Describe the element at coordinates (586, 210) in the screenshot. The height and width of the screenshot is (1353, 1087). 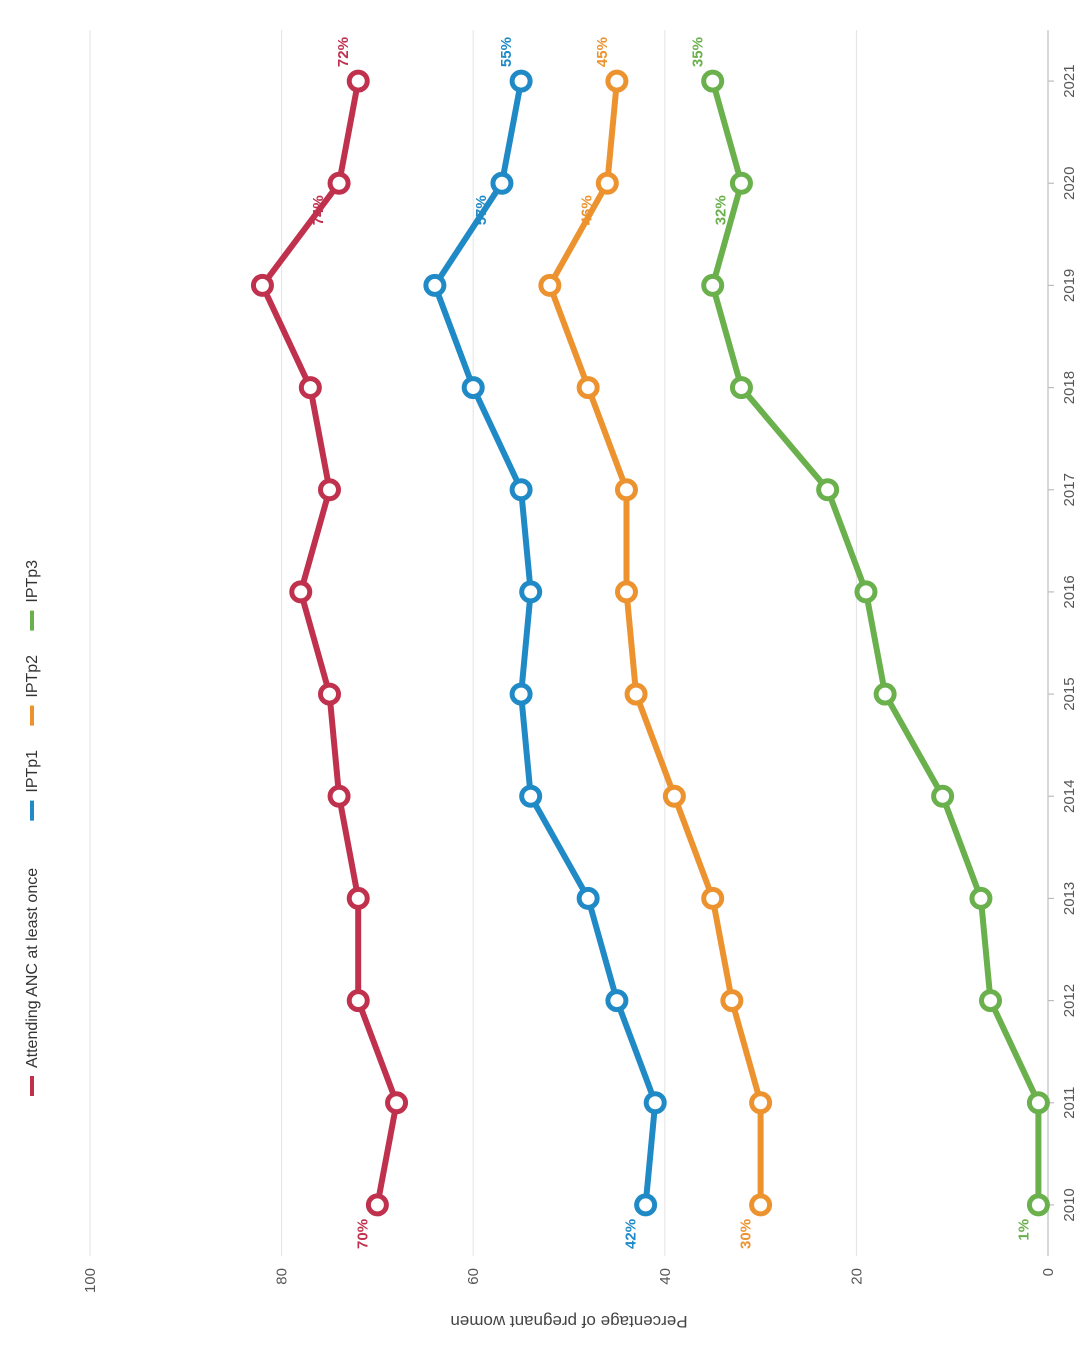
I see `data-label: 46%` at that location.